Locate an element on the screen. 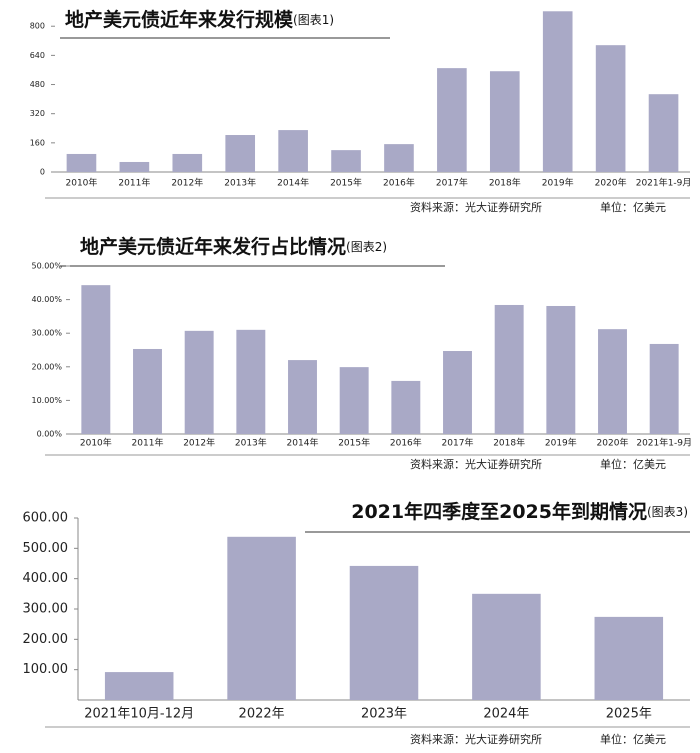  title-text: 地产美元债近年来发行占比情况 is located at coordinates (213, 246).